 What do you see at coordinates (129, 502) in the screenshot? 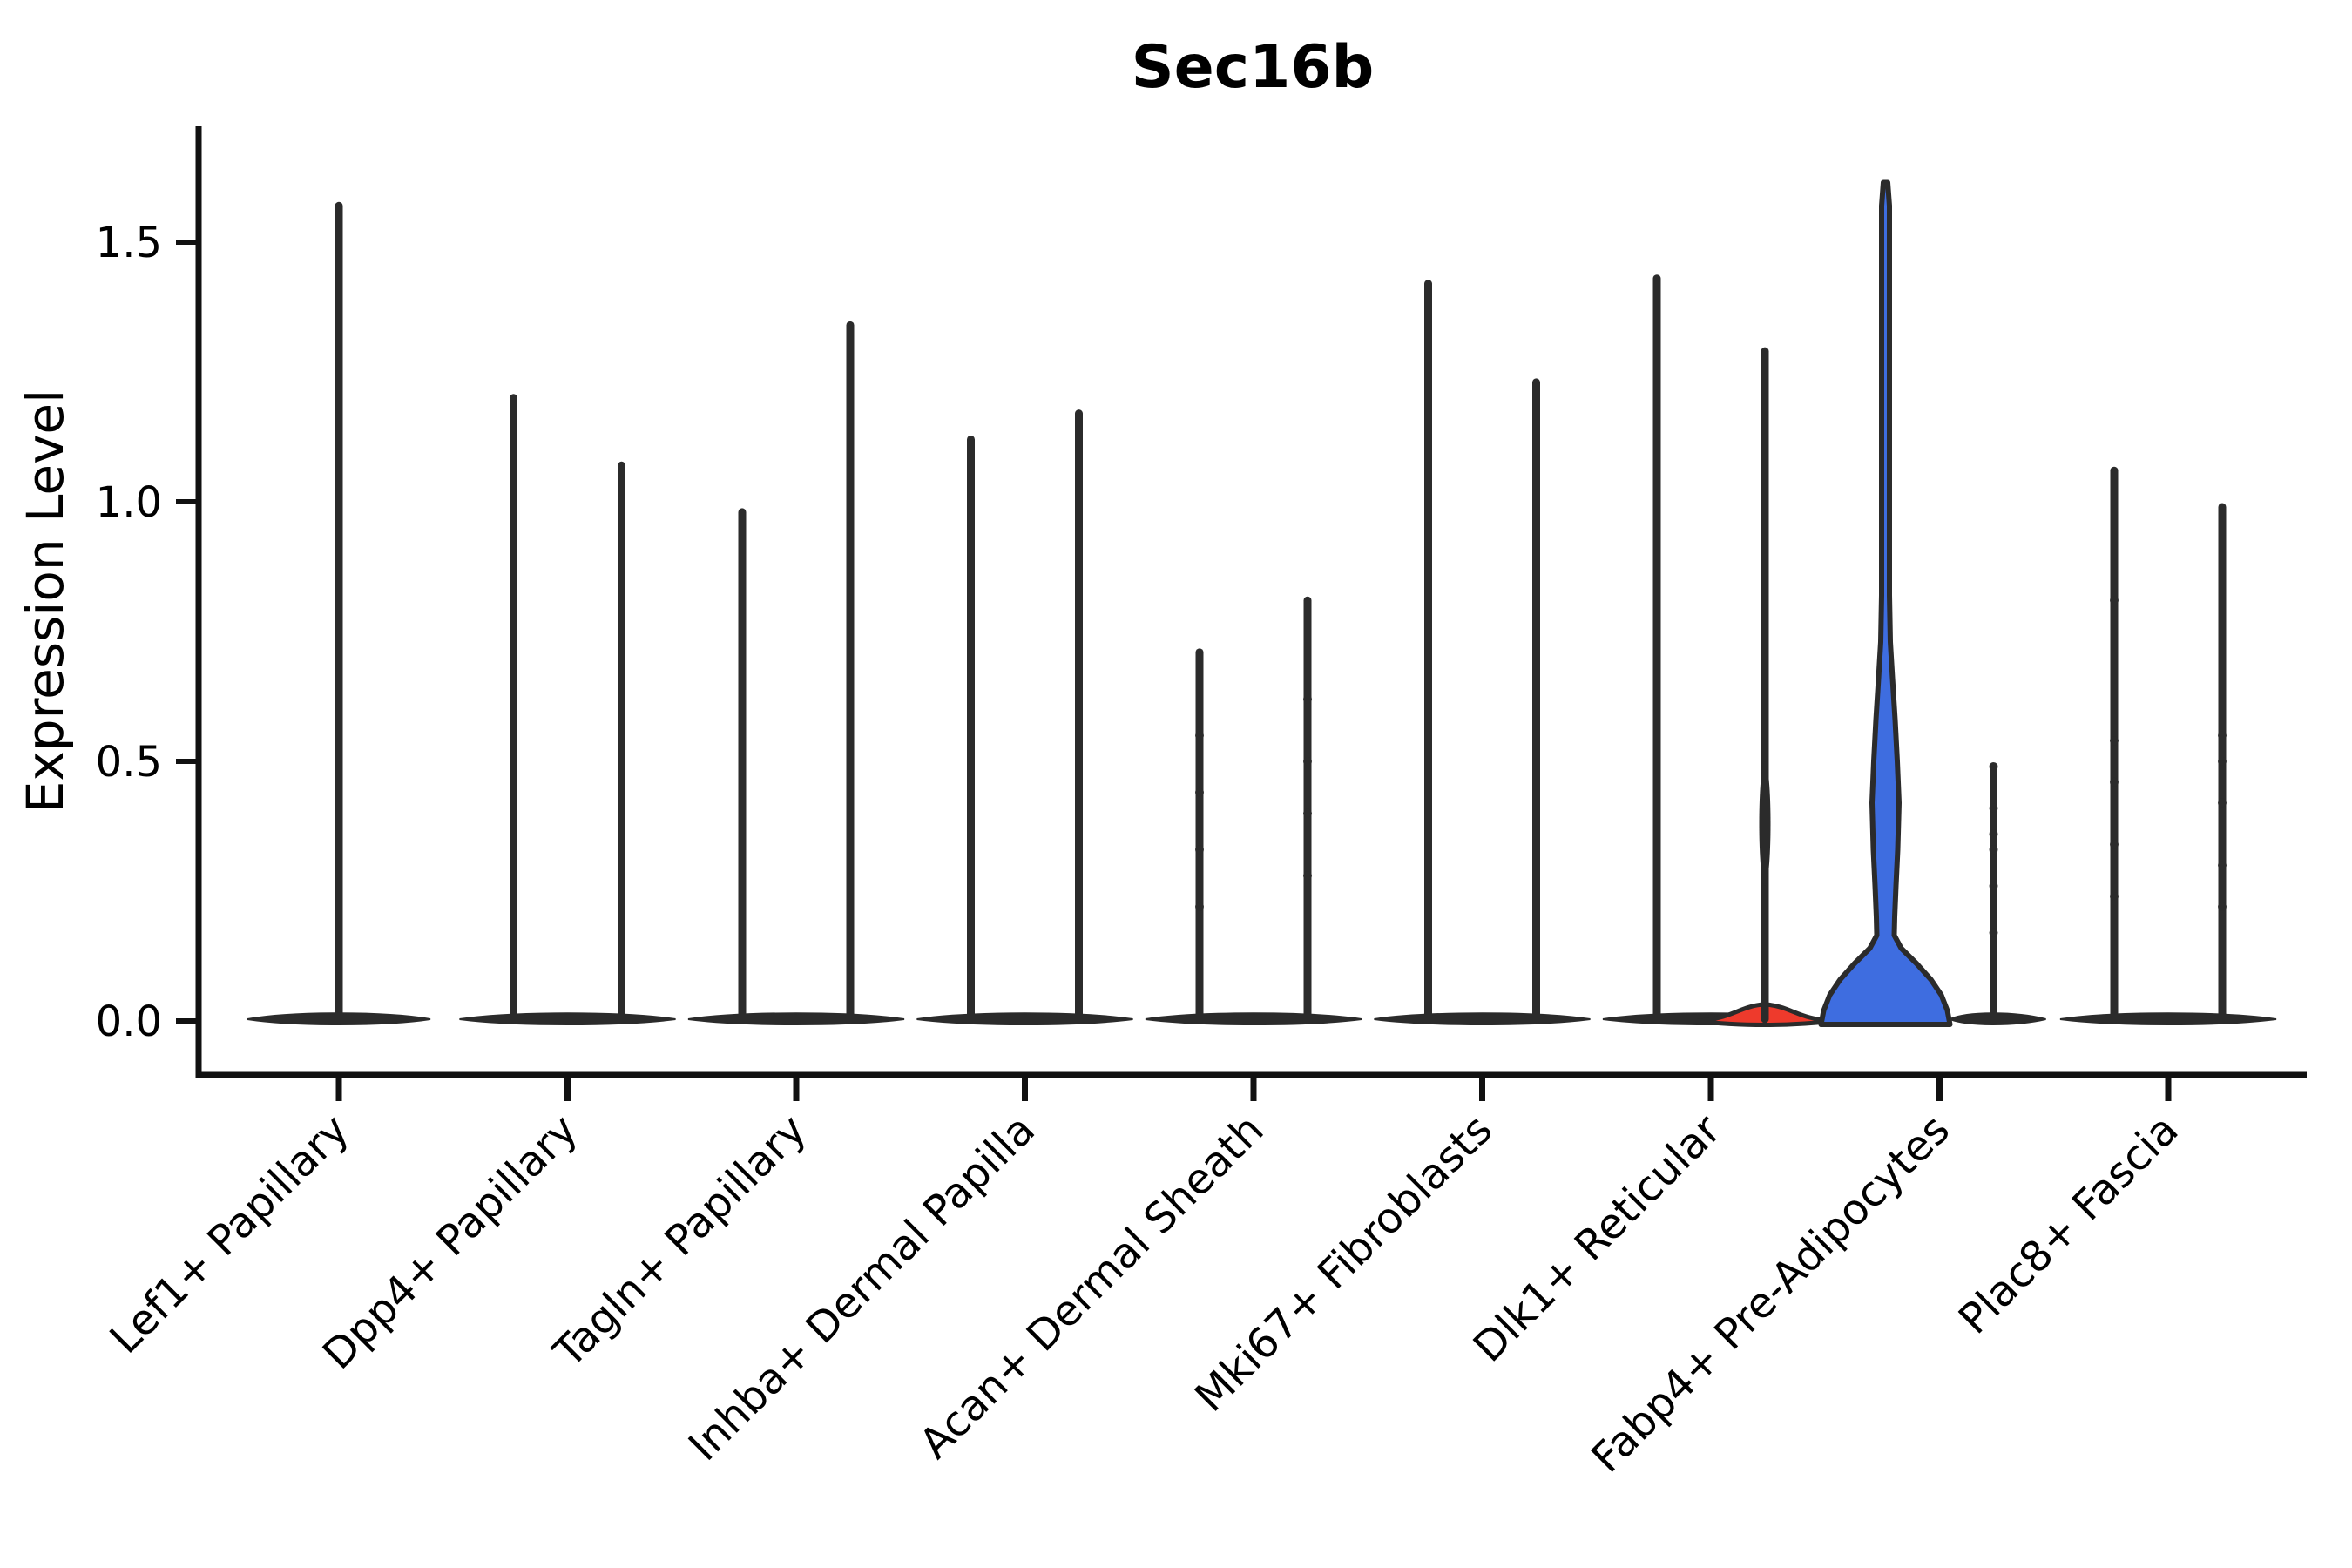
I see `y-tick-label: 1.0` at bounding box center [129, 502].